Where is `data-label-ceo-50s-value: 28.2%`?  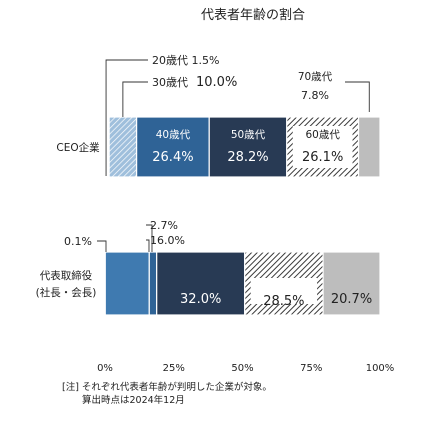 data-label-ceo-50s-value: 28.2% is located at coordinates (247, 157).